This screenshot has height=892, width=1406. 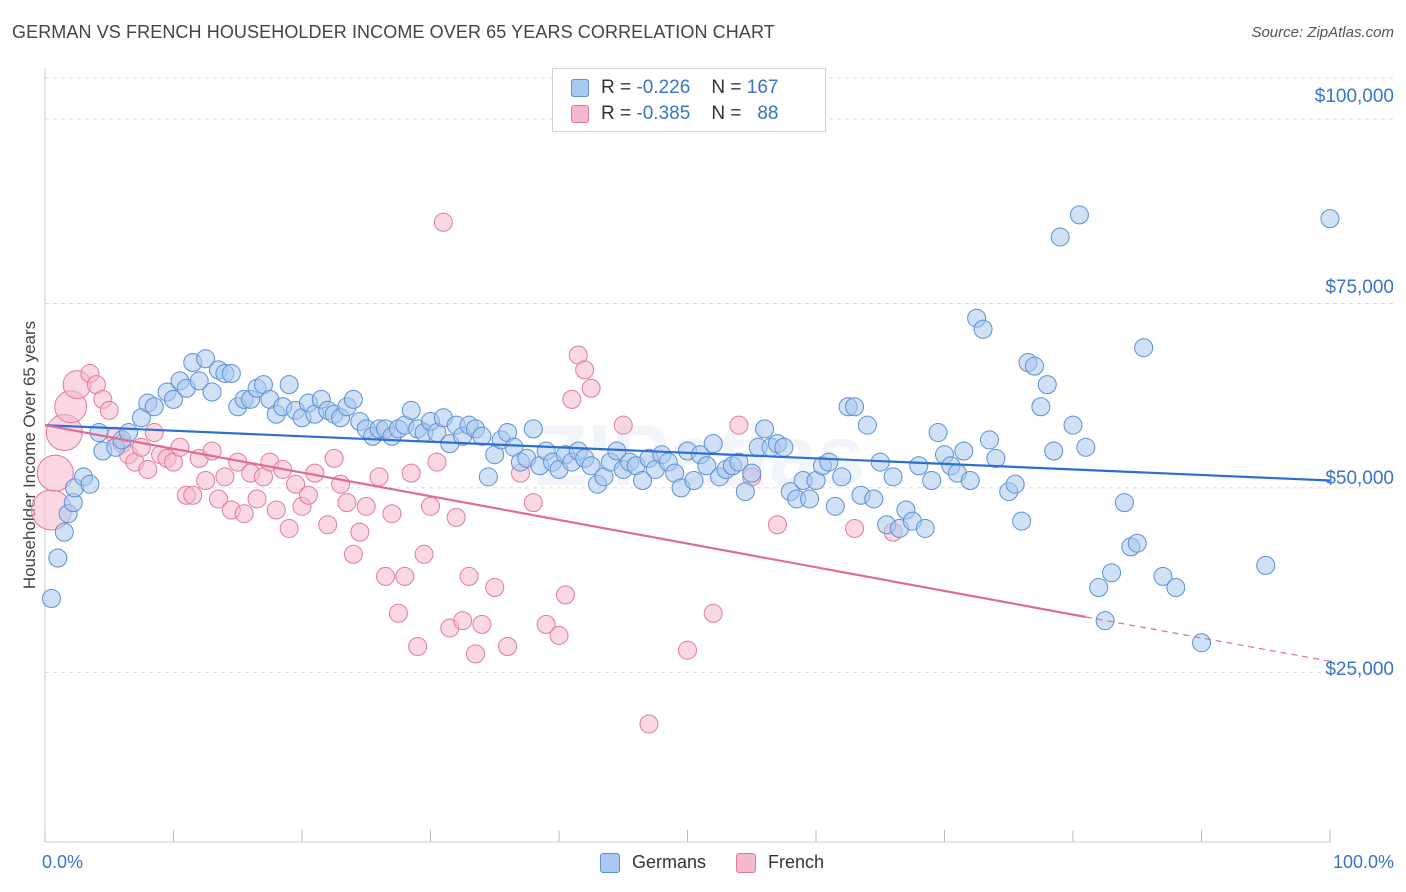 What do you see at coordinates (746, 862) in the screenshot?
I see `french-legend-swatch` at bounding box center [746, 862].